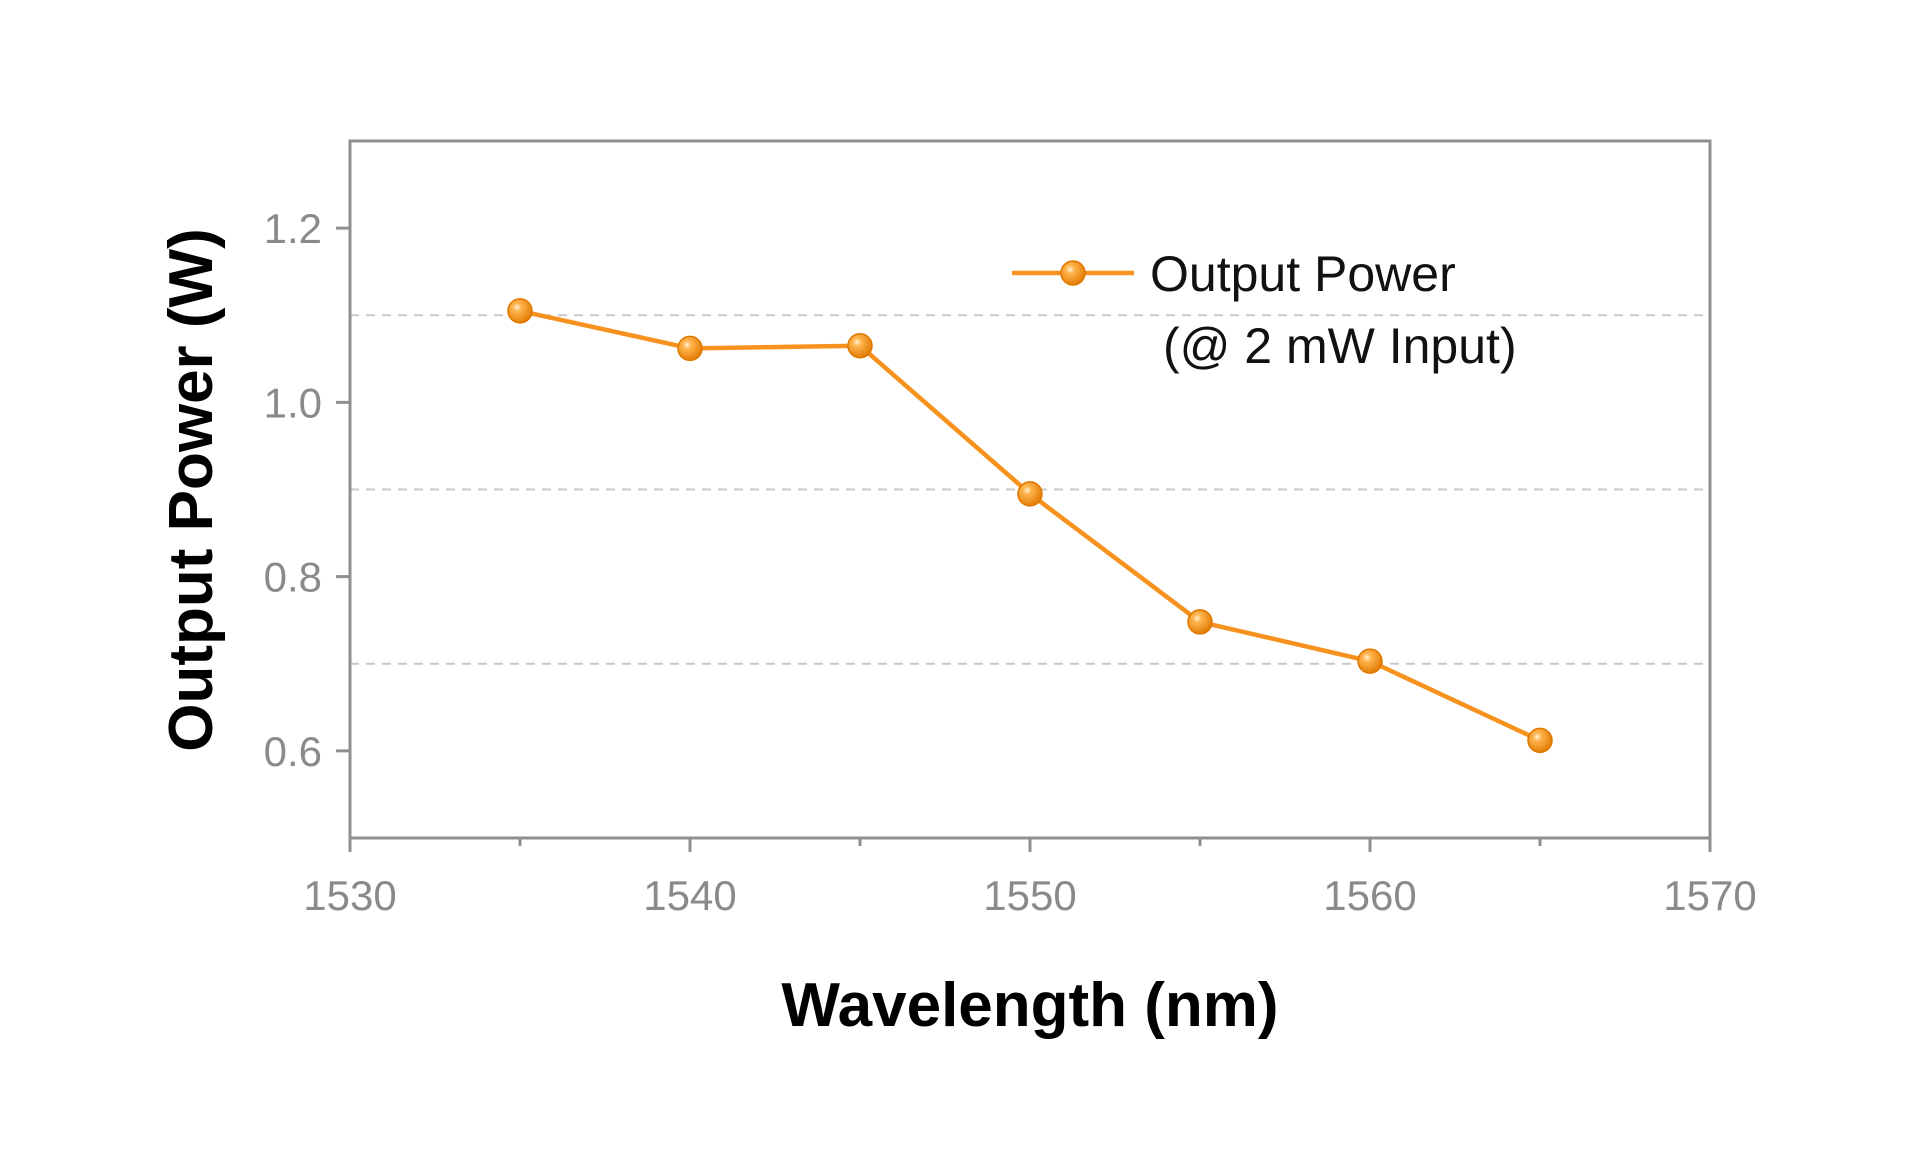 This screenshot has height=1152, width=1920. Describe the element at coordinates (293, 577) in the screenshot. I see `y-tick-label: 0.8` at that location.